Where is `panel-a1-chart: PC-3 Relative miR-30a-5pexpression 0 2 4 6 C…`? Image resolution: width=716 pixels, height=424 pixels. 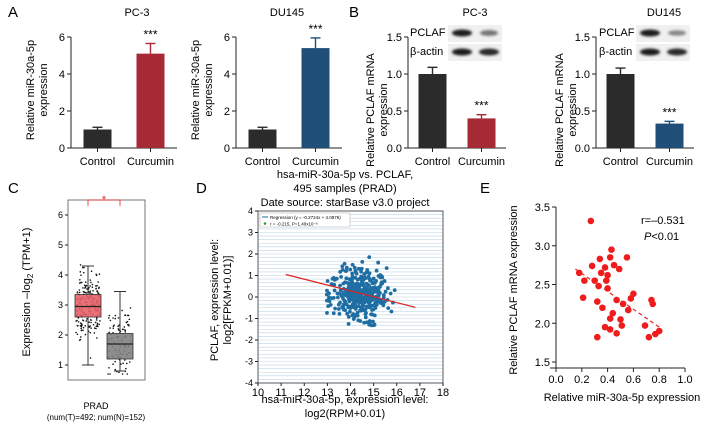 panel-a1-chart: PC-3 Relative miR-30a-5pexpression 0 2 4 6 C… is located at coordinates (101, 87).